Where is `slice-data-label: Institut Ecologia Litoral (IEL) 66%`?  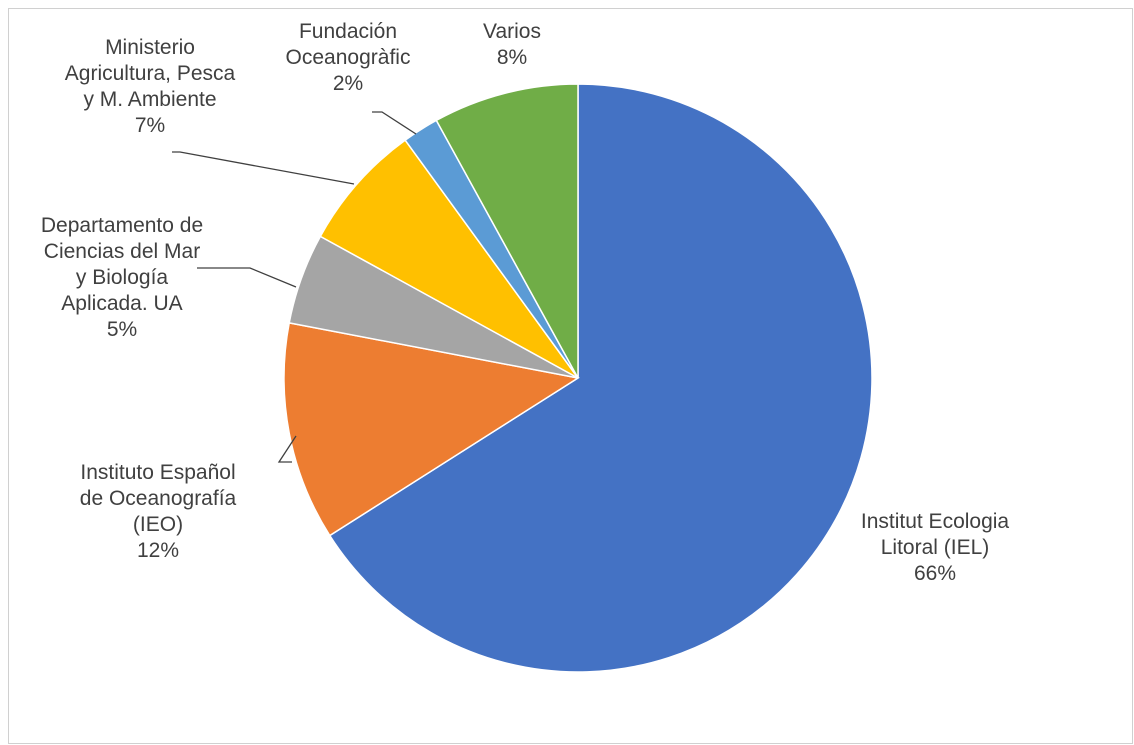
slice-data-label: Institut Ecologia Litoral (IEL) 66% is located at coordinates (935, 547).